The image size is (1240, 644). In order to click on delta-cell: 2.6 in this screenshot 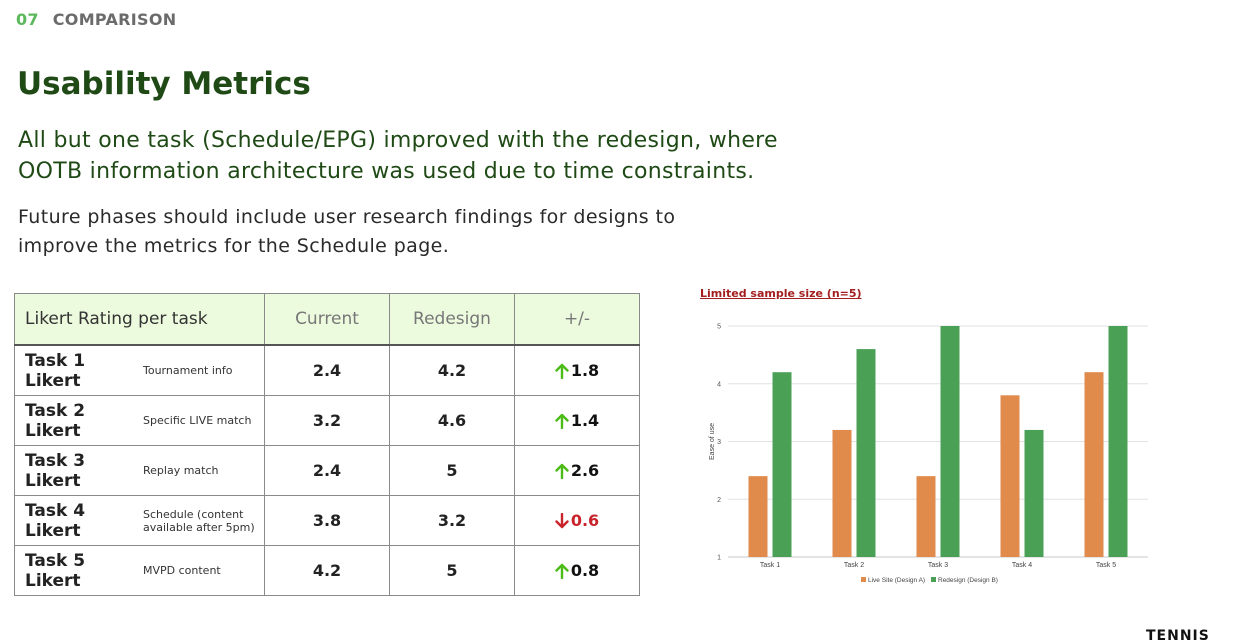, I will do `click(577, 470)`.